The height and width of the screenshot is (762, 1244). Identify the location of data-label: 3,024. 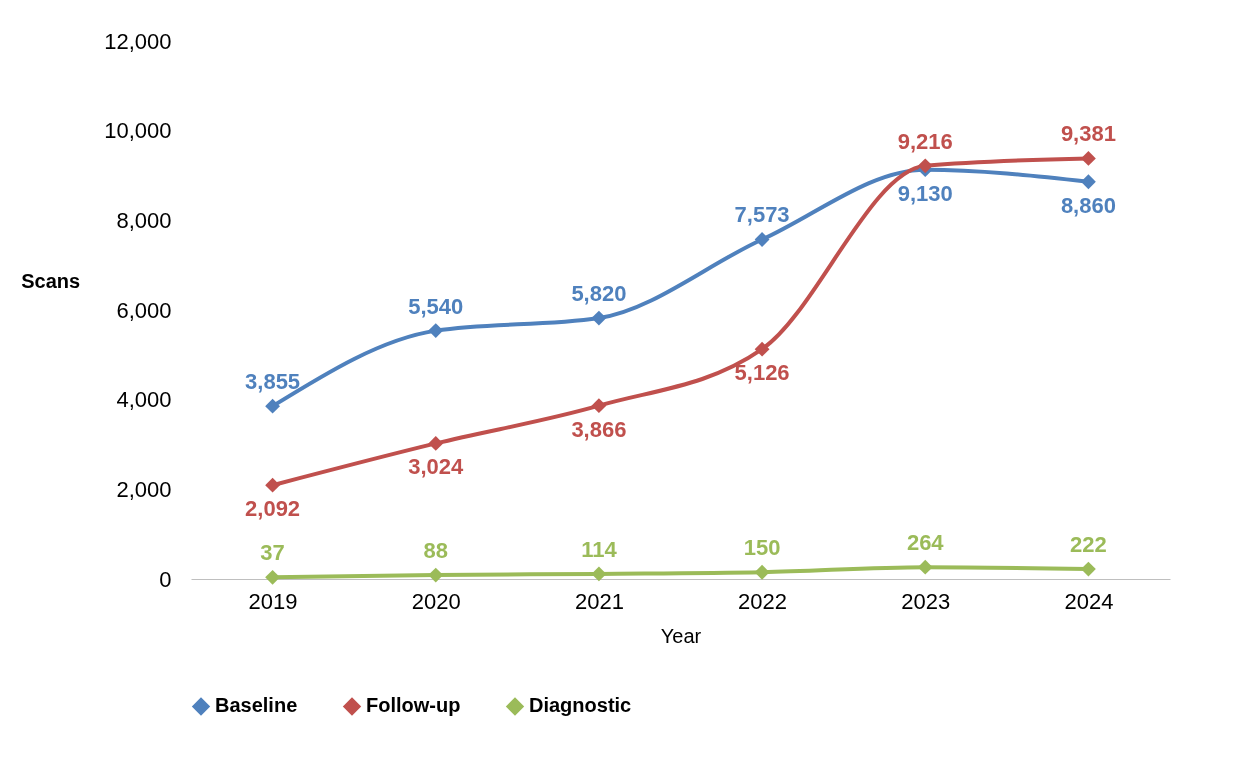
(436, 467).